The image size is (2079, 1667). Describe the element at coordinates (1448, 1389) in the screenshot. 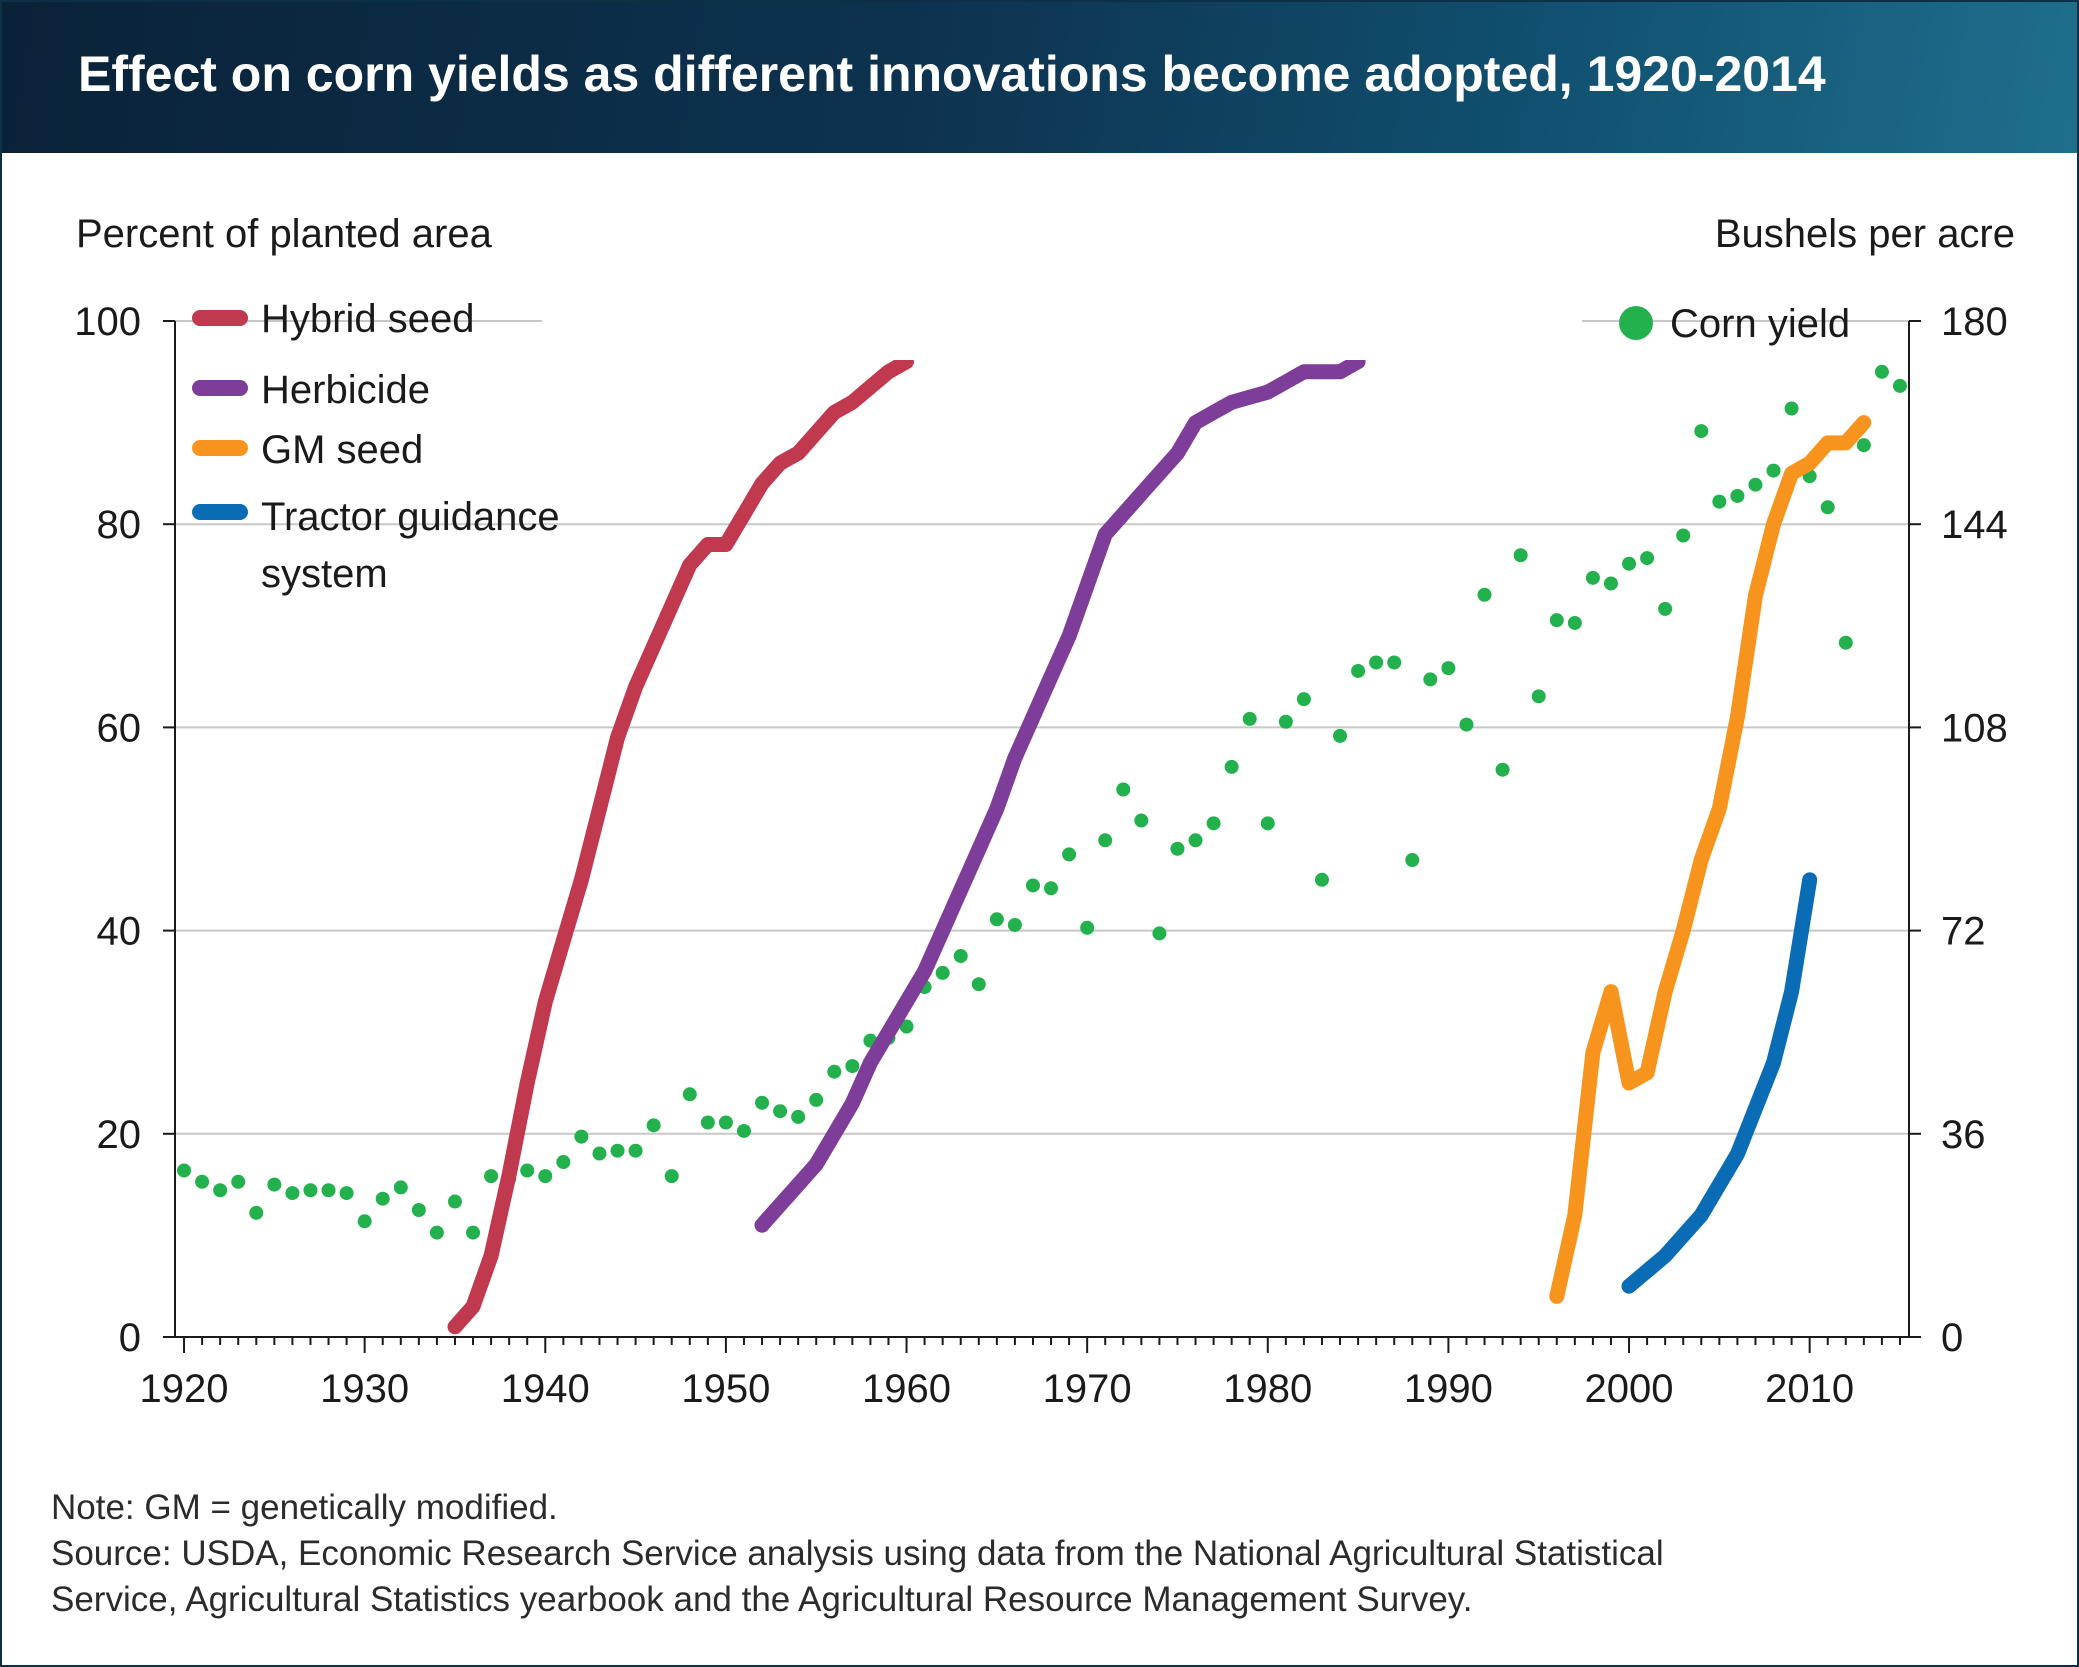

I see `x-tick-label: 1990` at that location.